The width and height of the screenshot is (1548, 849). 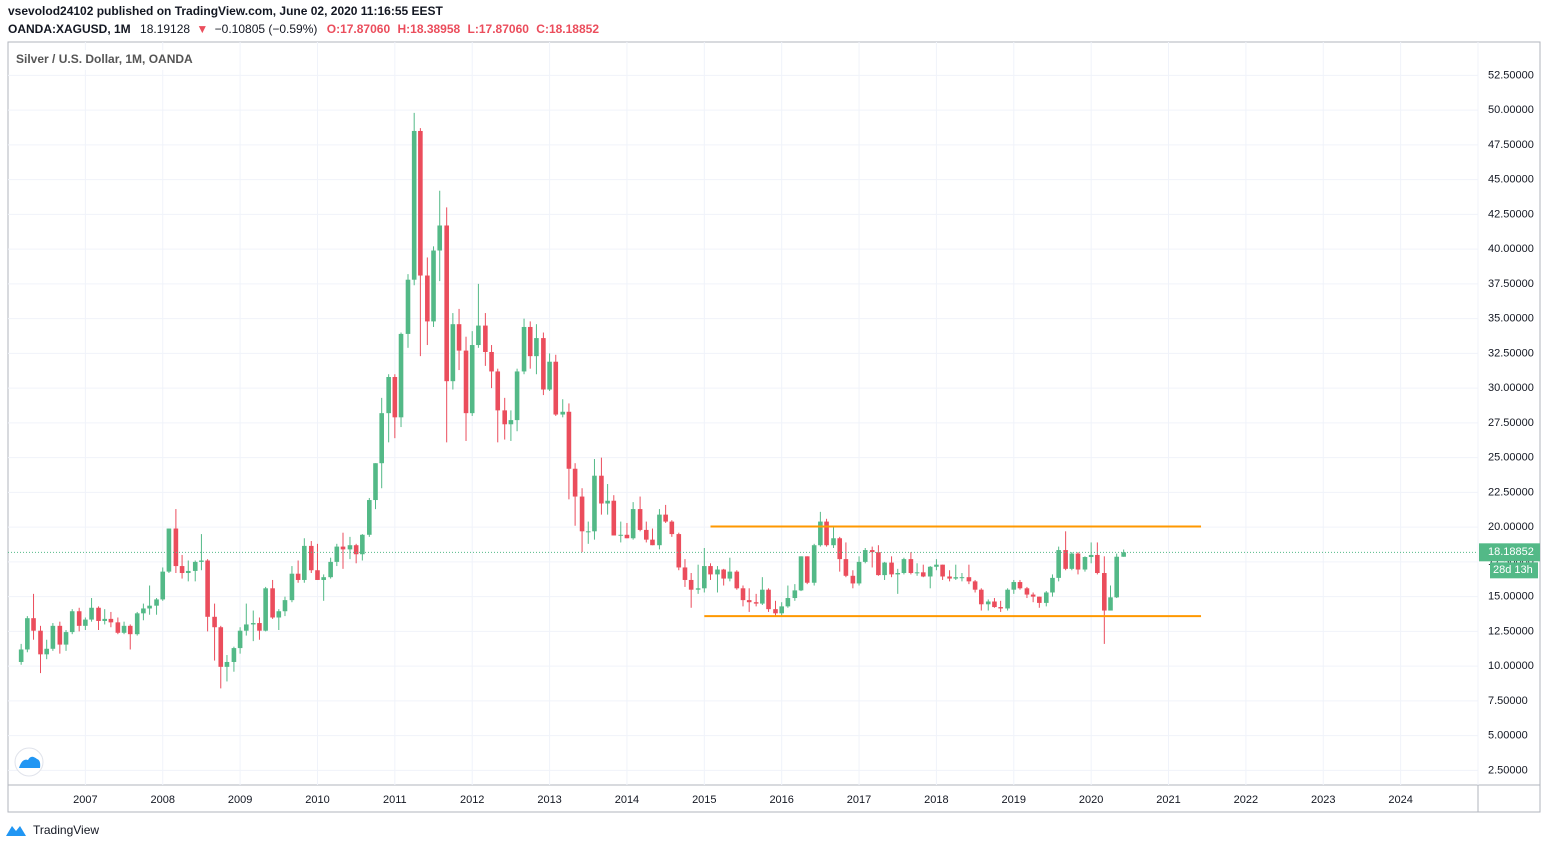 I want to click on y-tick-label: 47.50000, so click(x=1511, y=145).